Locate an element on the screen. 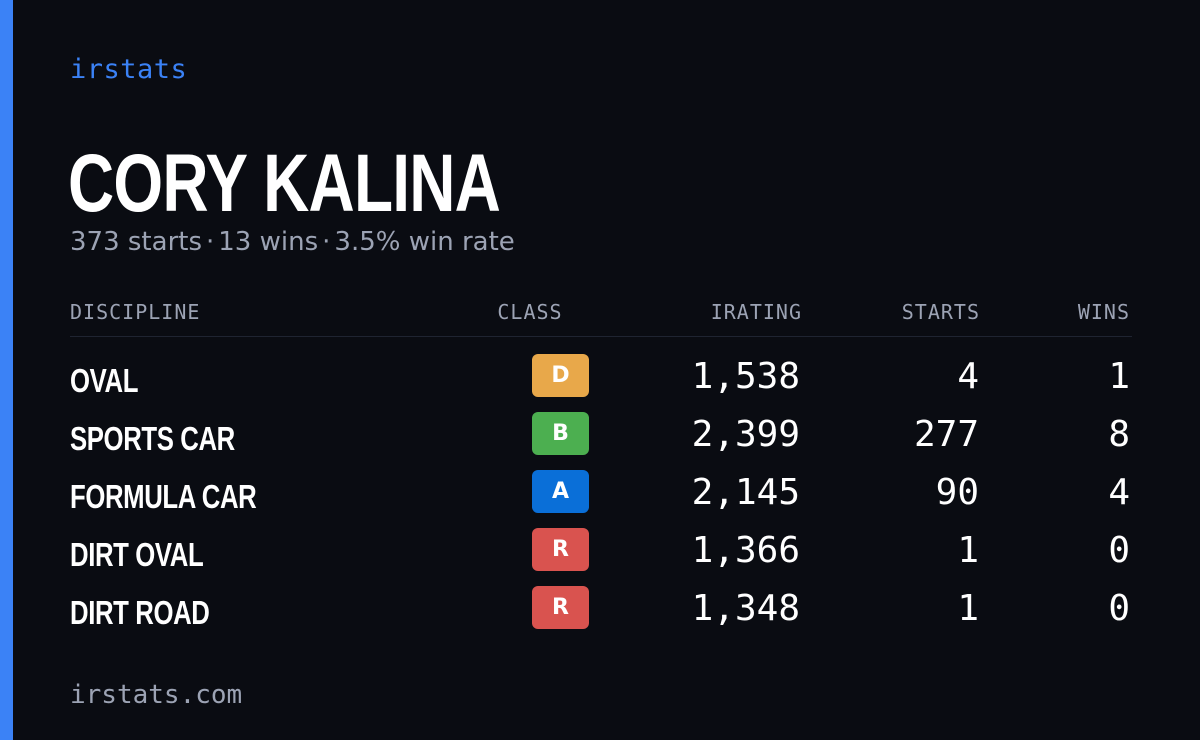 The width and height of the screenshot is (1200, 740). driver-name: CORY KALINA is located at coordinates (284, 183).